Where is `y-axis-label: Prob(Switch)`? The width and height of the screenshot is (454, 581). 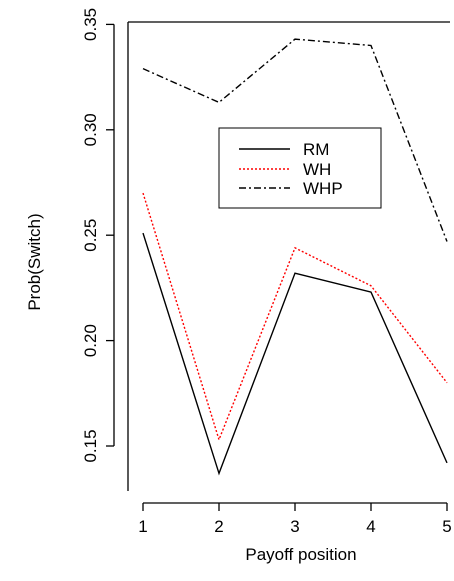 y-axis-label: Prob(Switch) is located at coordinates (34, 261).